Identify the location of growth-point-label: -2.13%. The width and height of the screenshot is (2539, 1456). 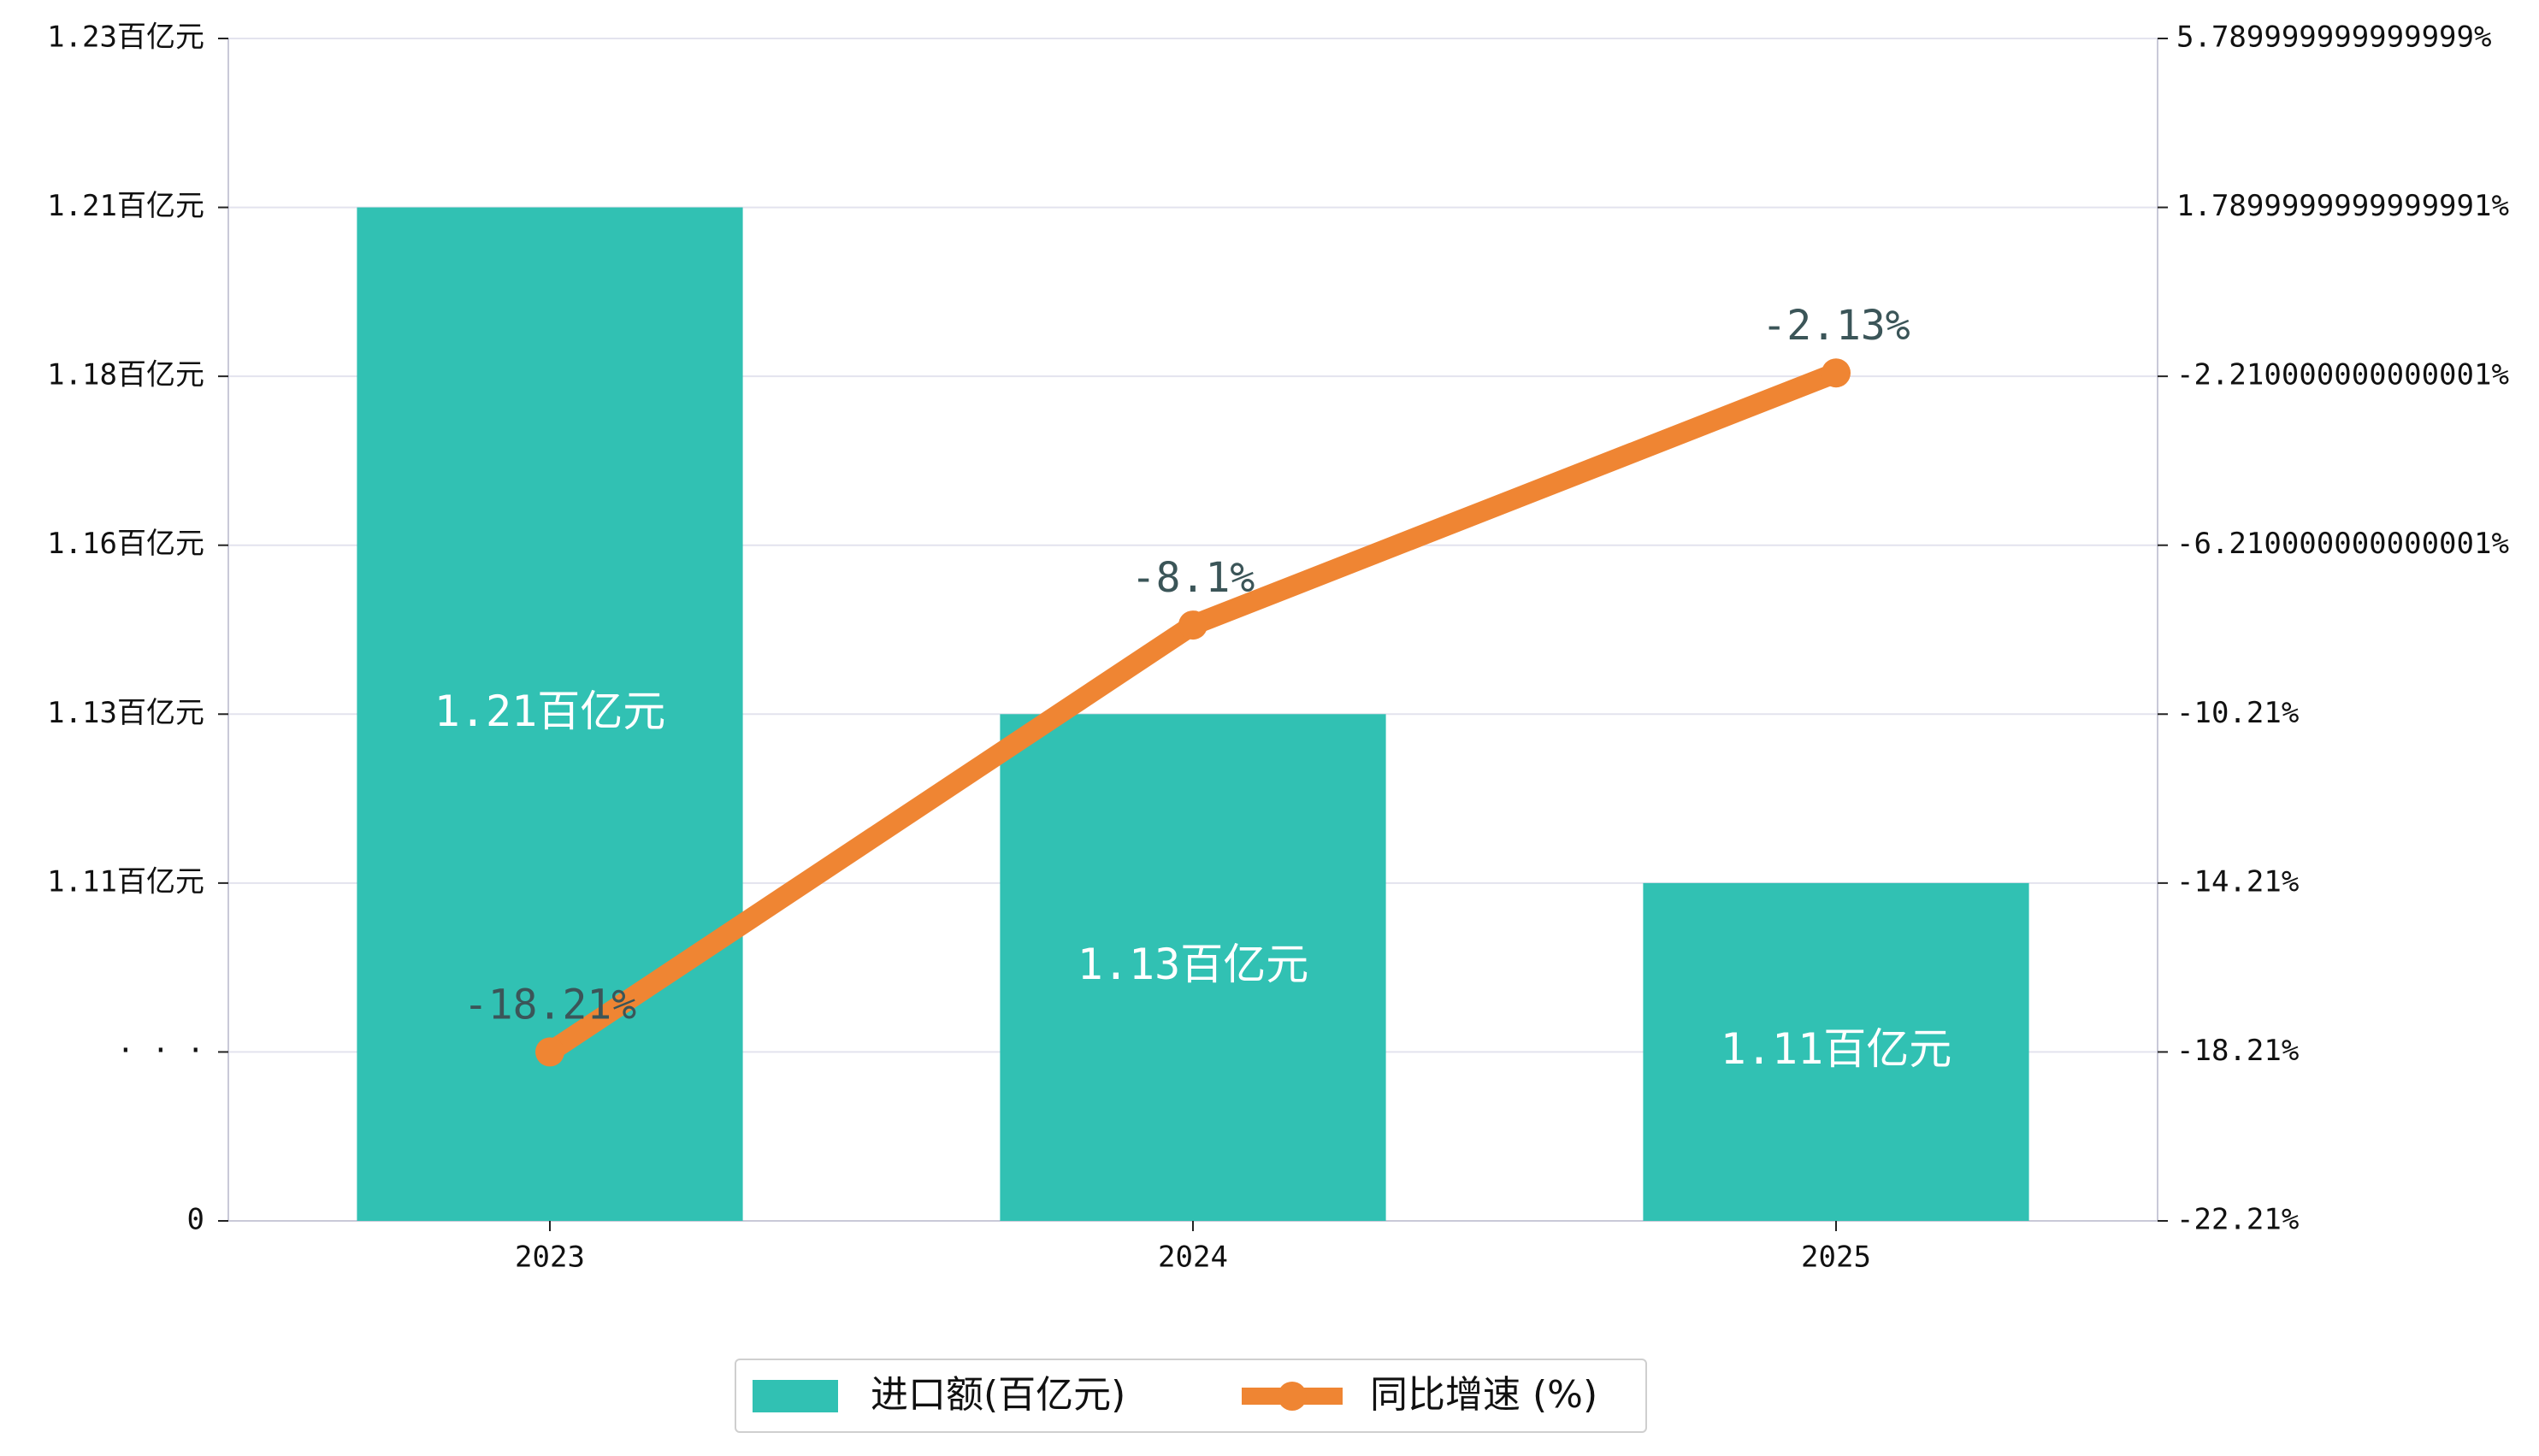
(1836, 326).